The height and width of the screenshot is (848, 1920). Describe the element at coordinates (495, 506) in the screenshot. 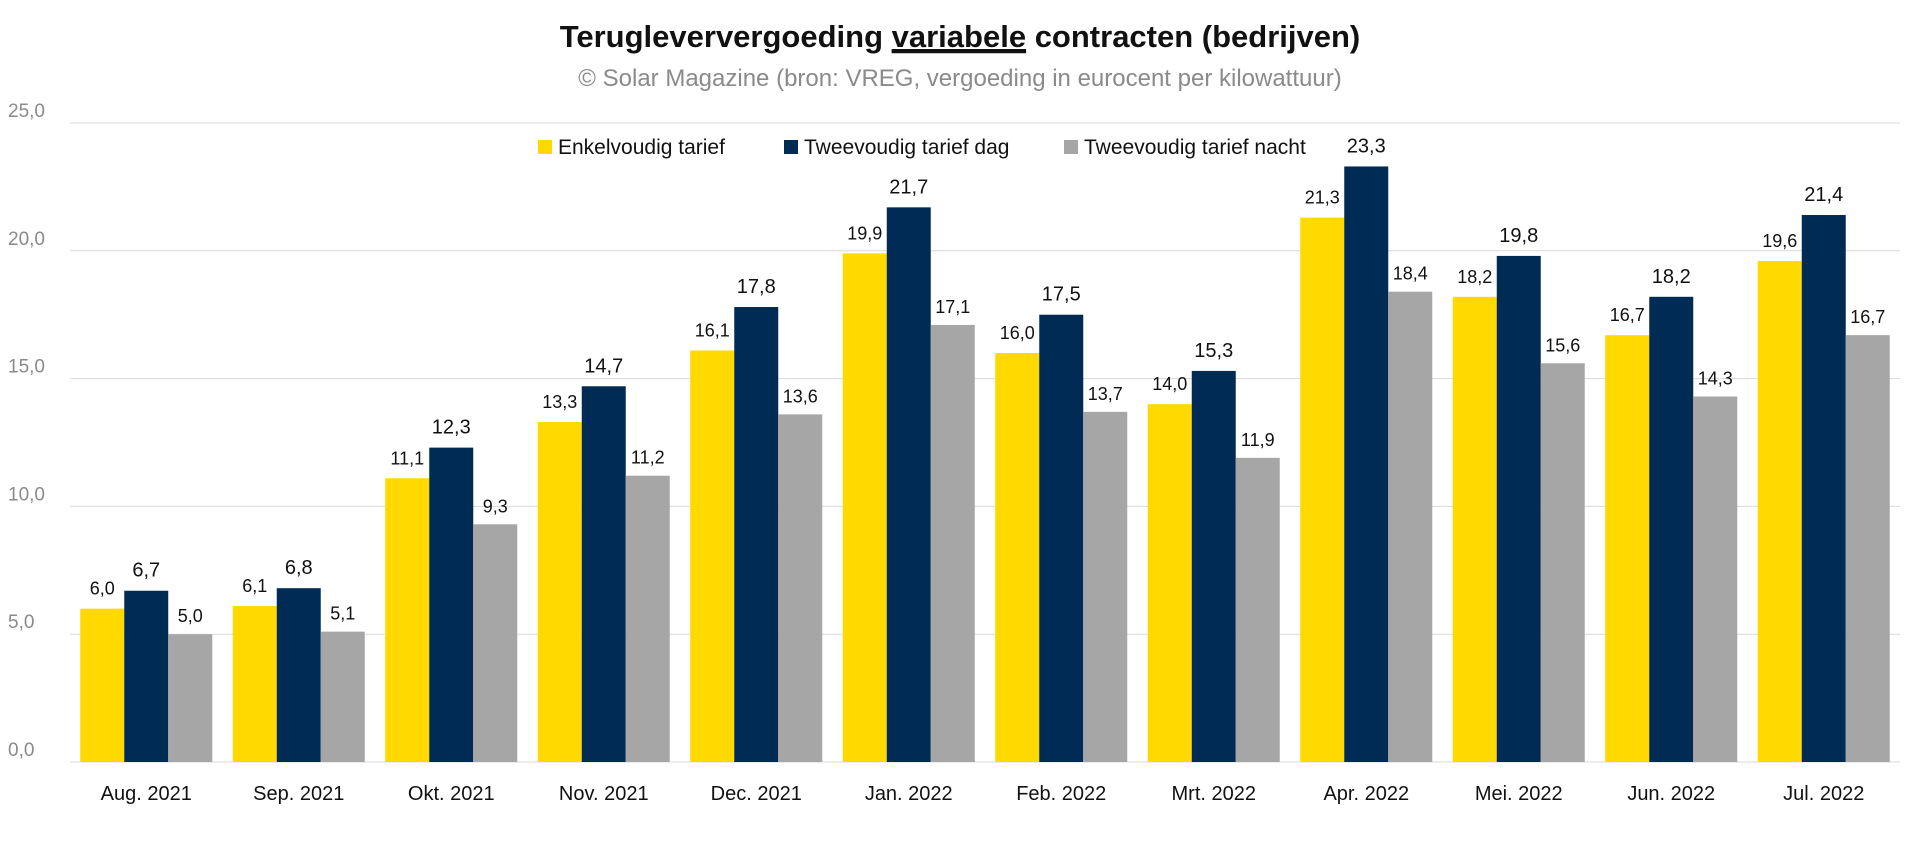

I see `data-label: 9,3` at that location.